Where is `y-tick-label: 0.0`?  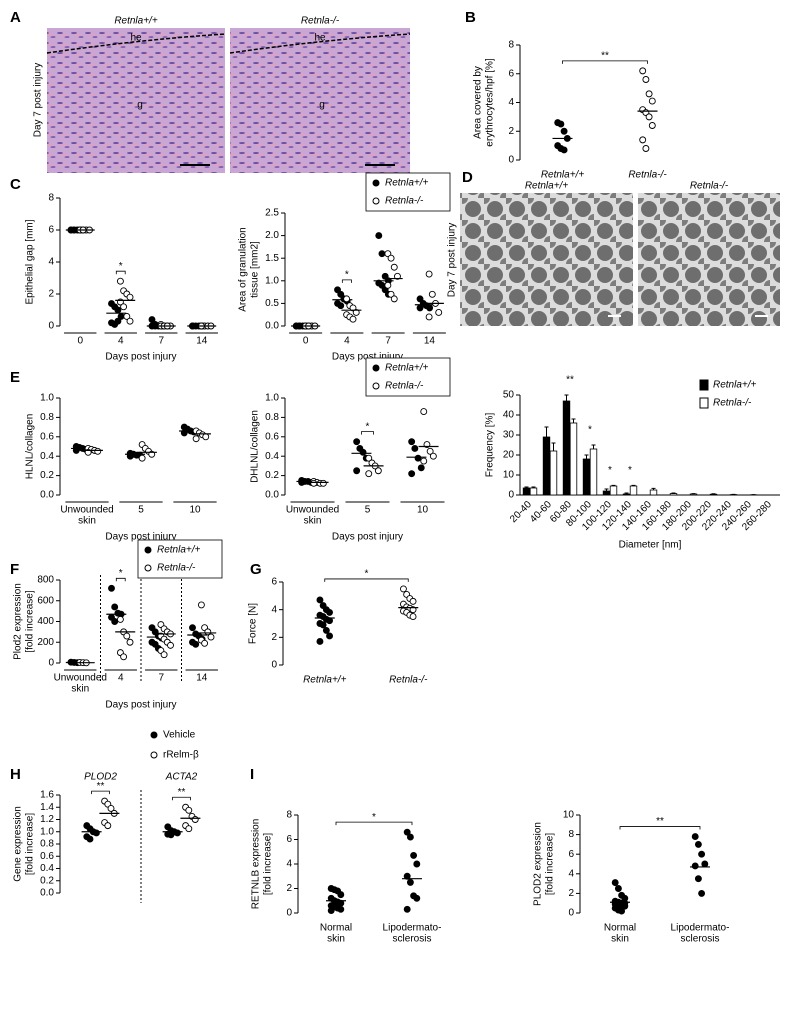
y-tick-label: 0.0 is located at coordinates (272, 495).